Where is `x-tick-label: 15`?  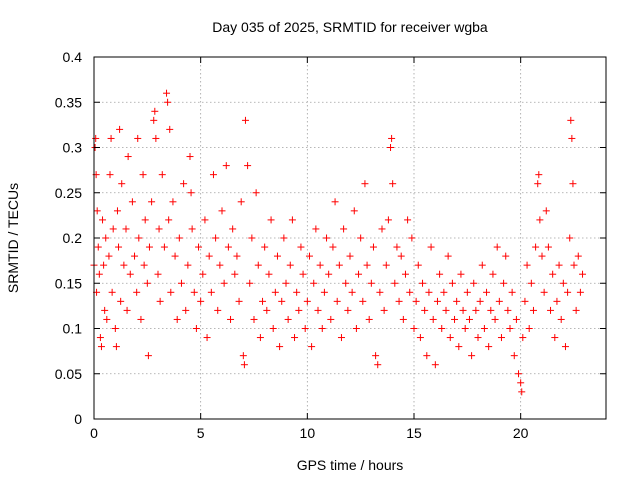 x-tick-label: 15 is located at coordinates (414, 433).